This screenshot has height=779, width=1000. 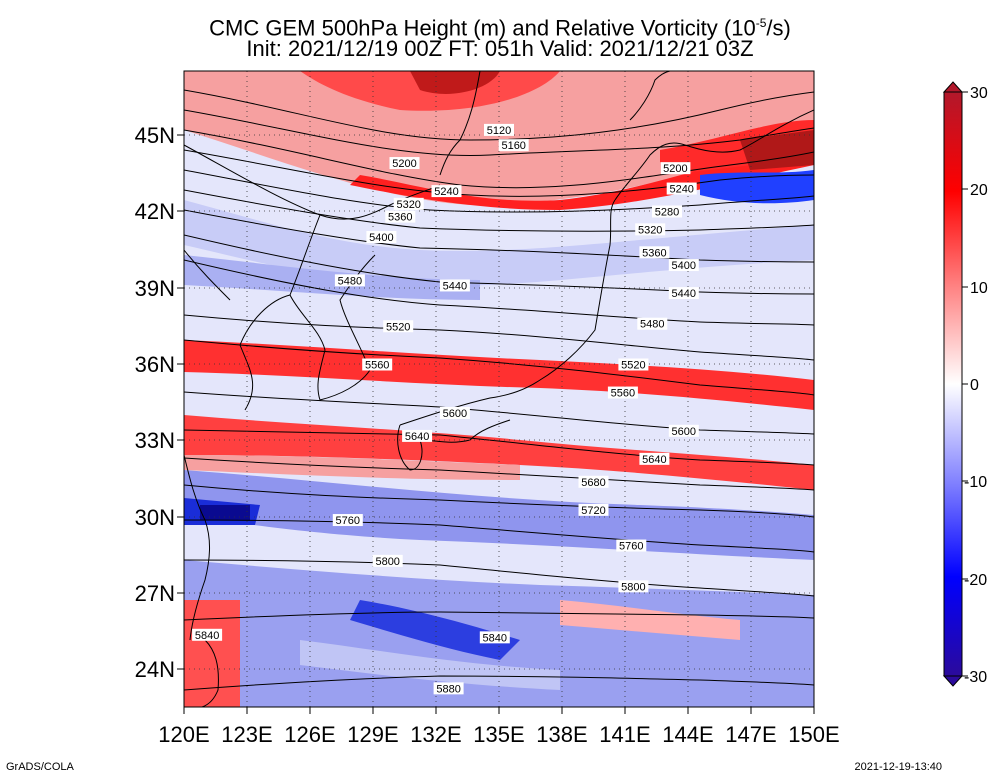 What do you see at coordinates (813, 734) in the screenshot?
I see `lon-tick-label: 150E` at bounding box center [813, 734].